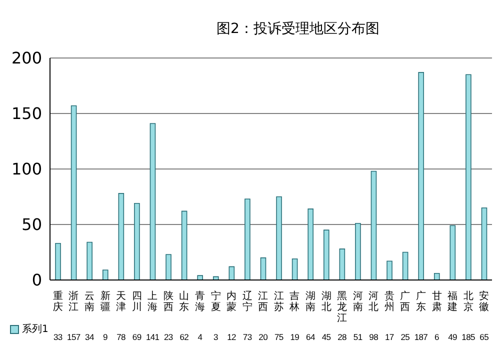 This screenshot has height=345, width=500. I want to click on data-label: 69, so click(137, 337).